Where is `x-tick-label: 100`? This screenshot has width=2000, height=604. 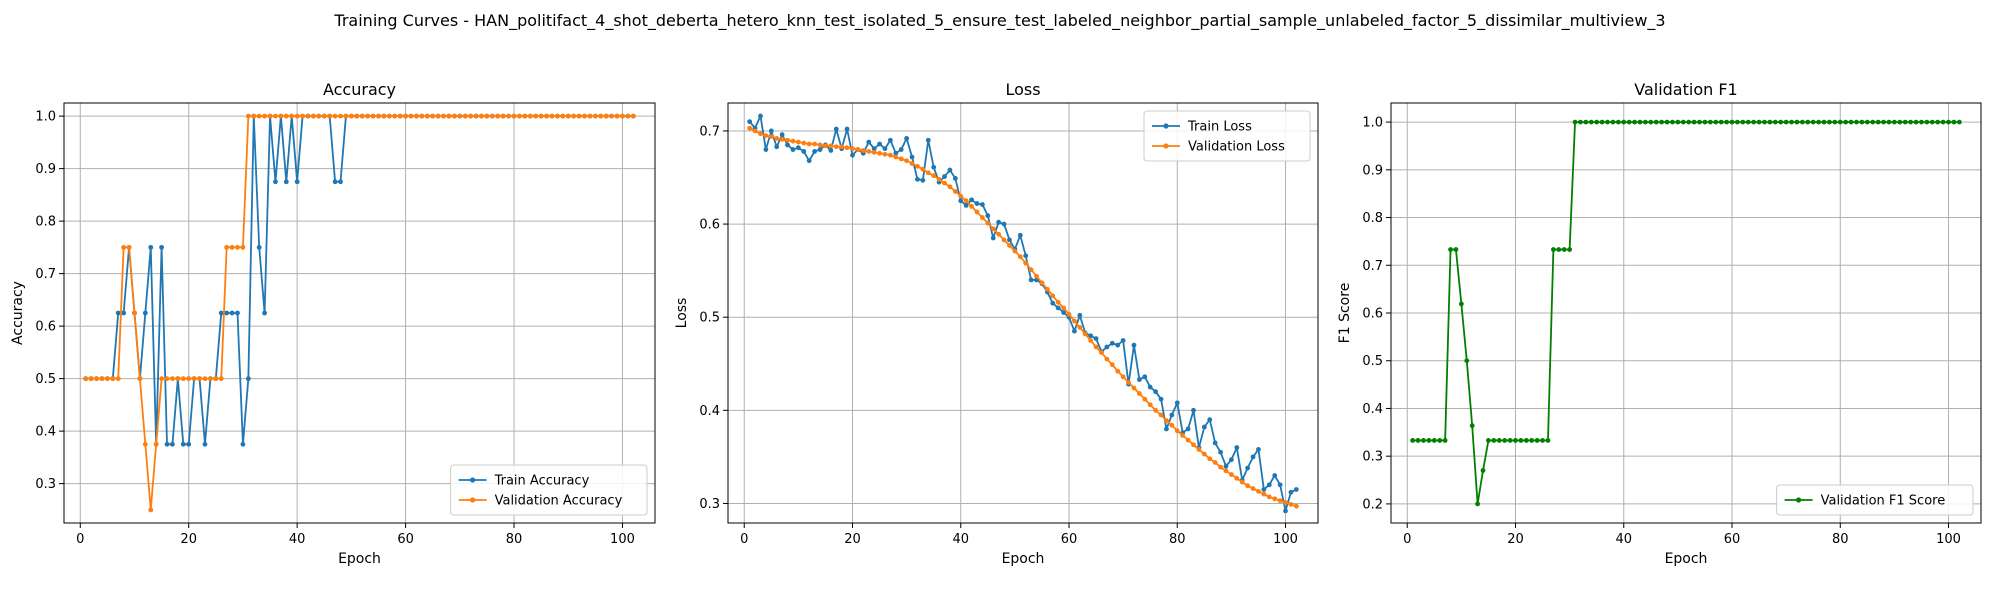 x-tick-label: 100 is located at coordinates (622, 539).